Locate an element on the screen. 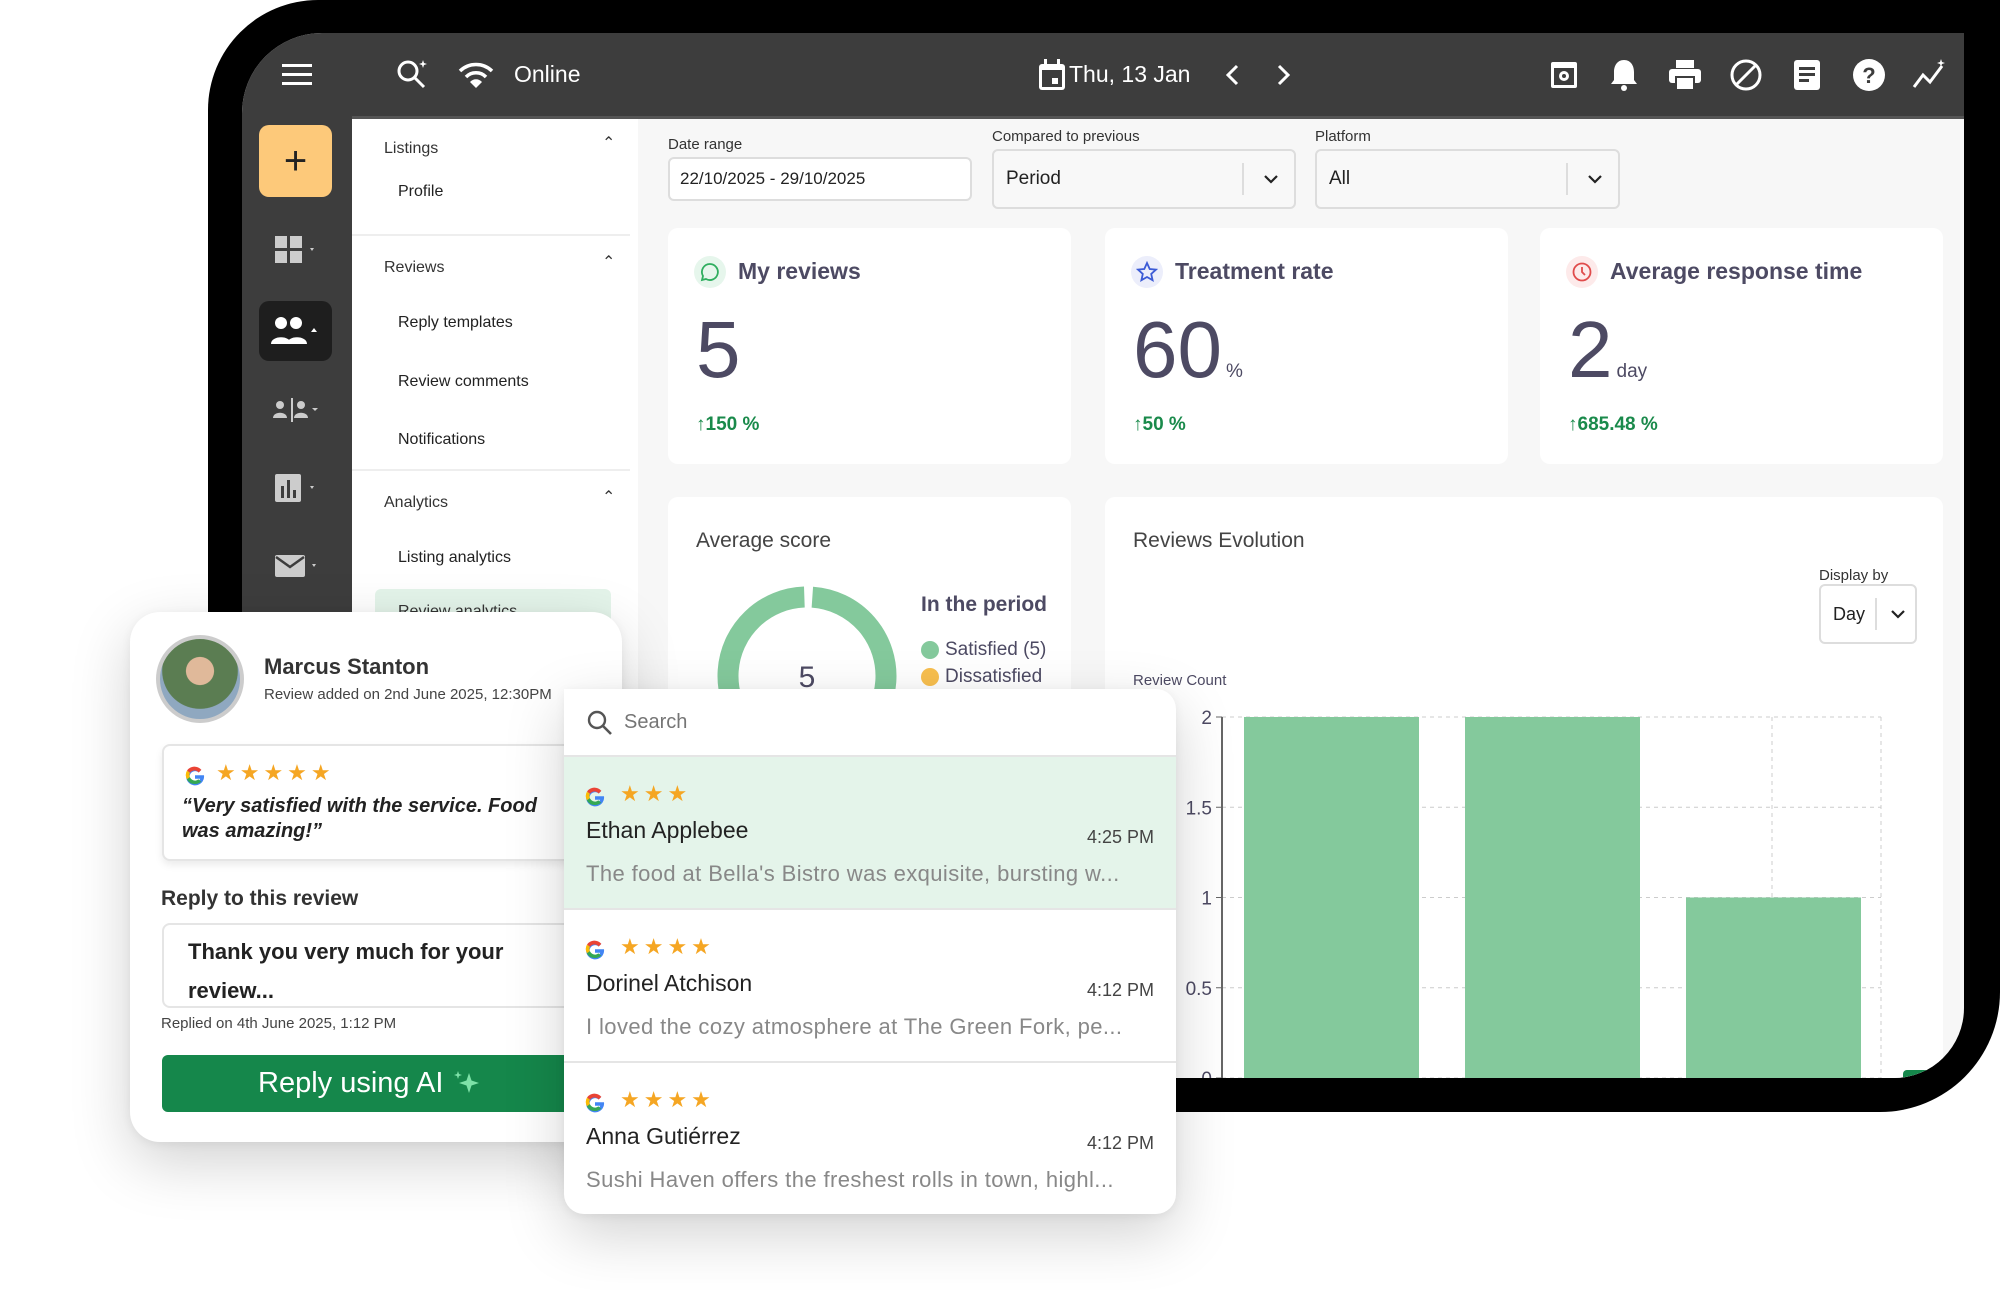 The image size is (2000, 1290). y-axis-label: Review Count is located at coordinates (1180, 680).